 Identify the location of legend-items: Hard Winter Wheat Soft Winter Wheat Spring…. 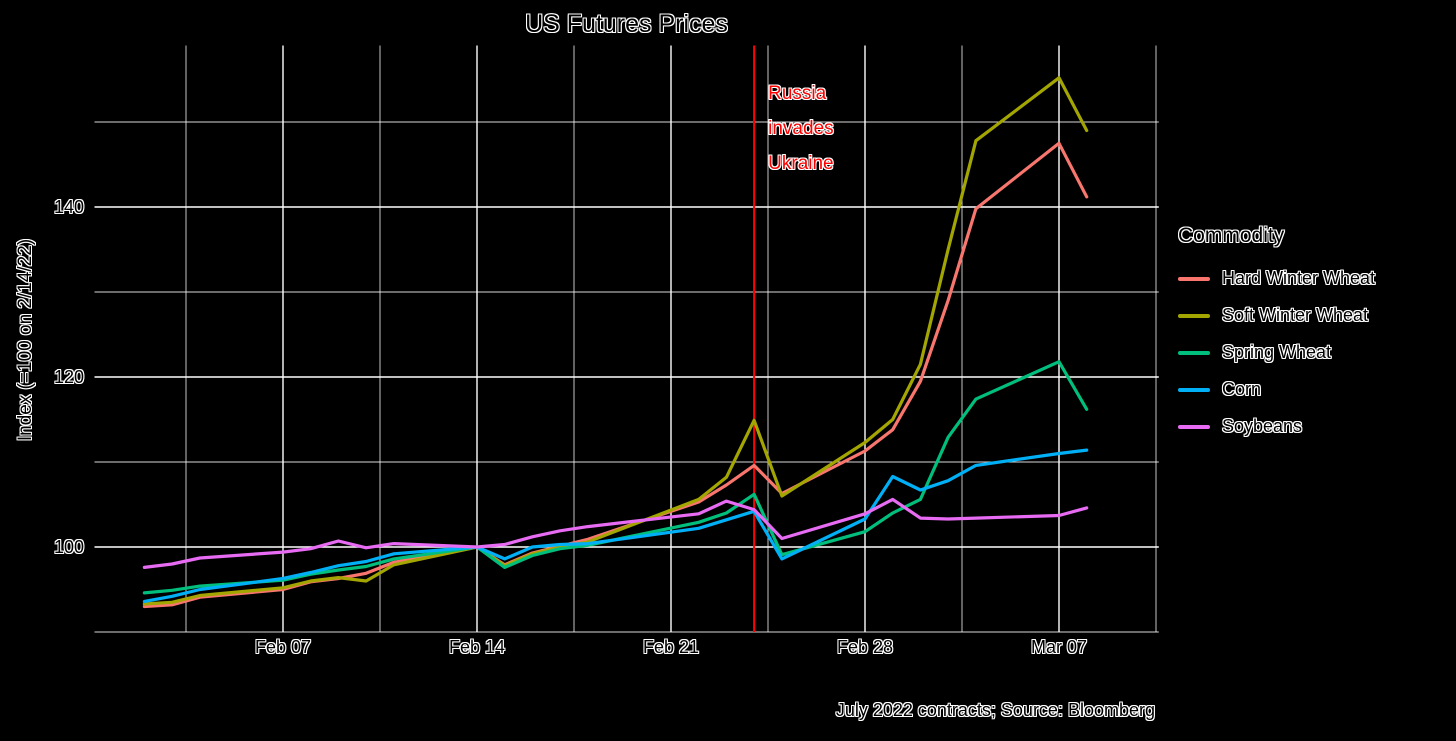
(1276, 352).